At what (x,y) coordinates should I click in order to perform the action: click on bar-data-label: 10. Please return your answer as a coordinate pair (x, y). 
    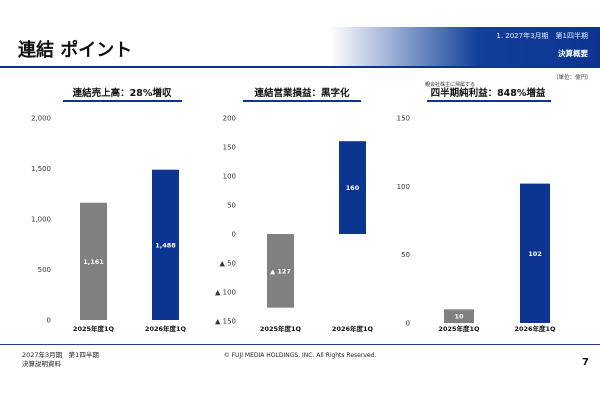
    Looking at the image, I should click on (459, 317).